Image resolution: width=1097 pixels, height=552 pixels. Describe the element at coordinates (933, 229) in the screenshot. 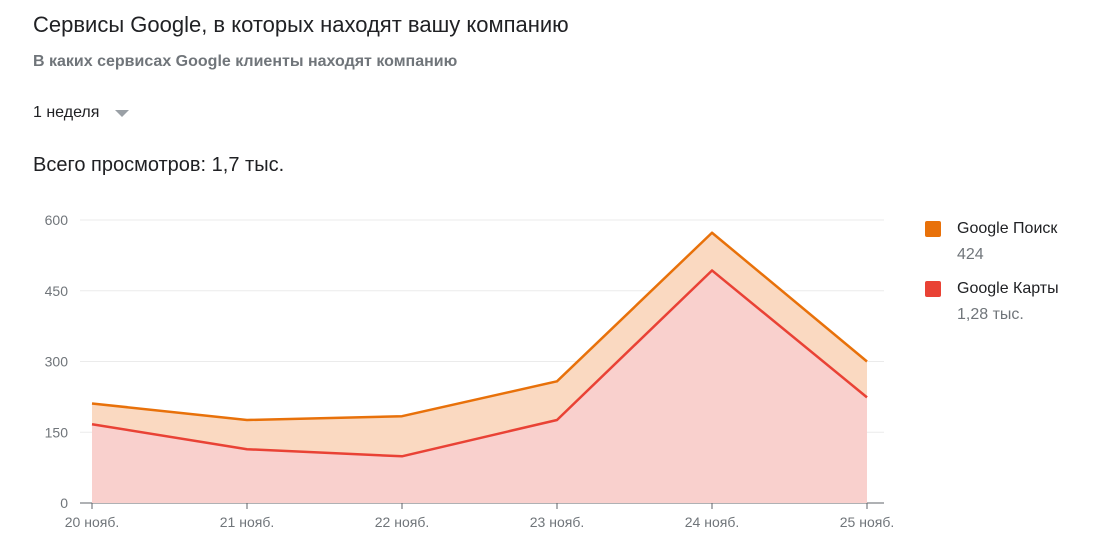

I see `legend-swatch-search` at that location.